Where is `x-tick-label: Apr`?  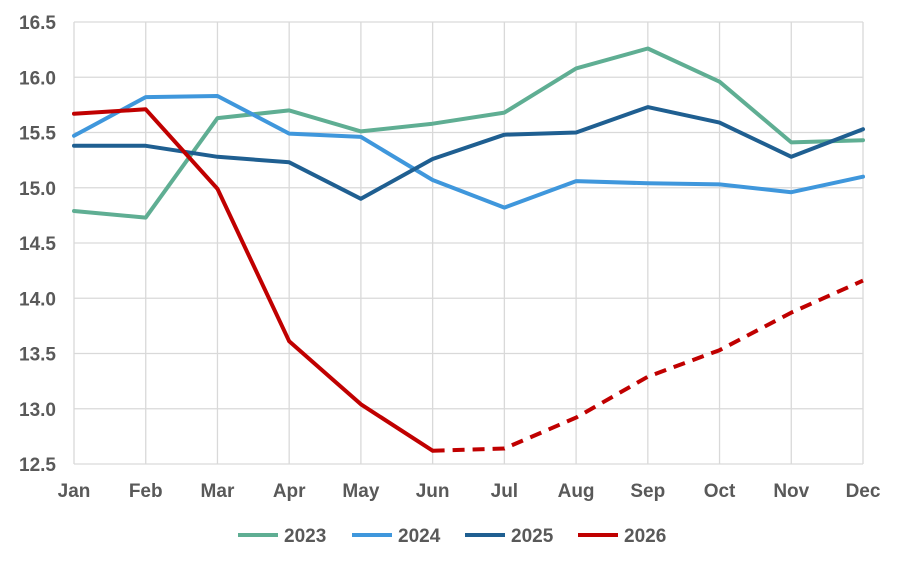
x-tick-label: Apr is located at coordinates (289, 491).